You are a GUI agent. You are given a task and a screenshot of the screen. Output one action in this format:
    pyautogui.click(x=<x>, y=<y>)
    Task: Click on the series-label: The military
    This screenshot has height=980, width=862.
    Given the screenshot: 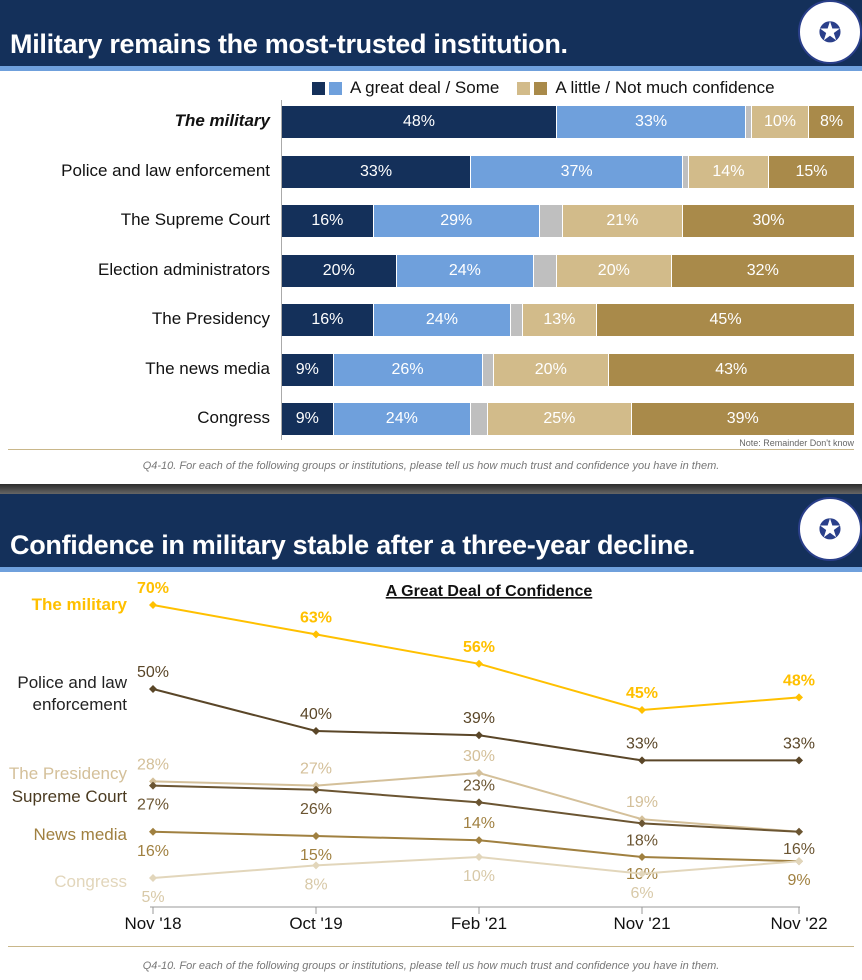 What is the action you would take?
    pyautogui.click(x=80, y=604)
    